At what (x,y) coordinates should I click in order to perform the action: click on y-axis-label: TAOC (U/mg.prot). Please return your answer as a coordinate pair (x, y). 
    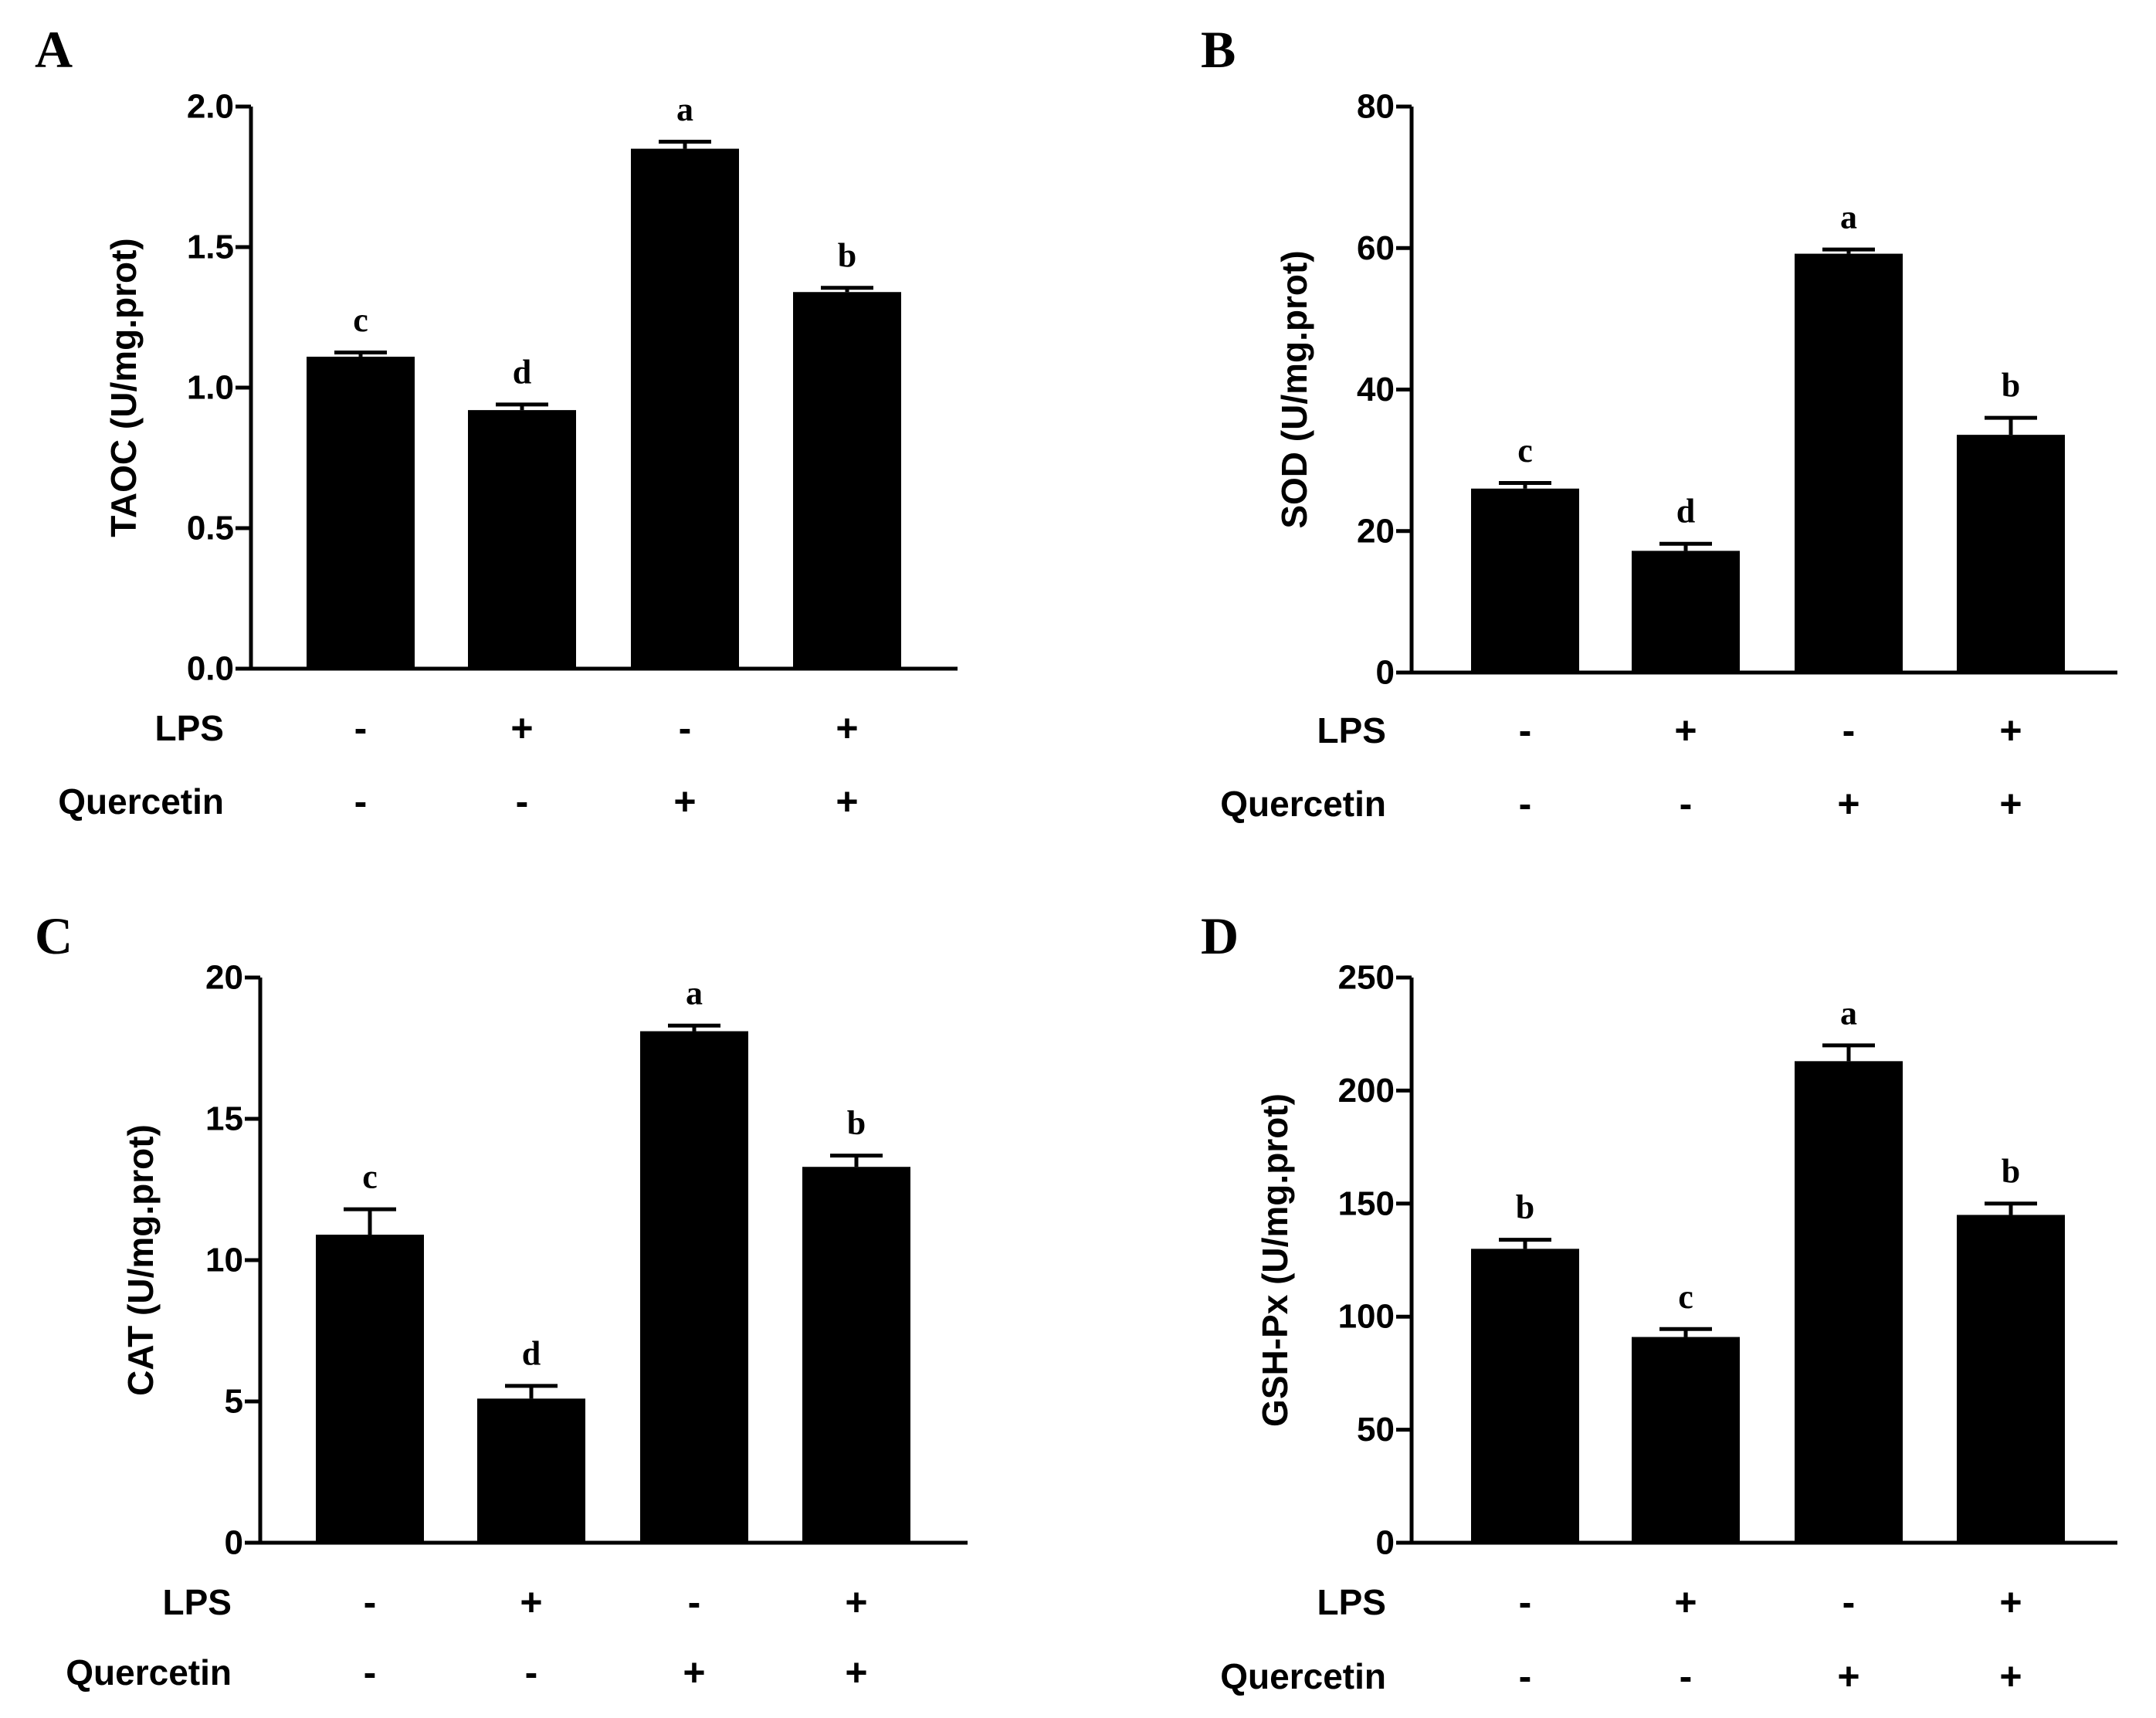
    Looking at the image, I should click on (123, 387).